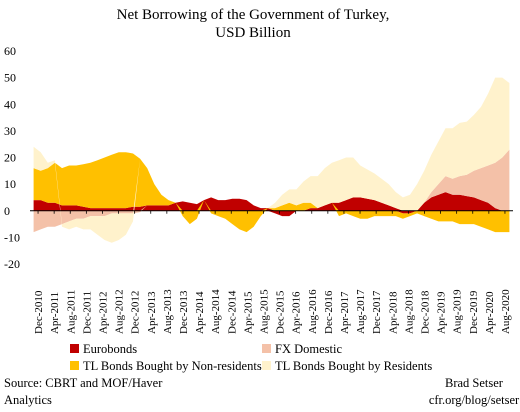  What do you see at coordinates (172, 366) in the screenshot?
I see `legend-label-tl-nonresidents: TL Bonds Bought by Non-residents` at bounding box center [172, 366].